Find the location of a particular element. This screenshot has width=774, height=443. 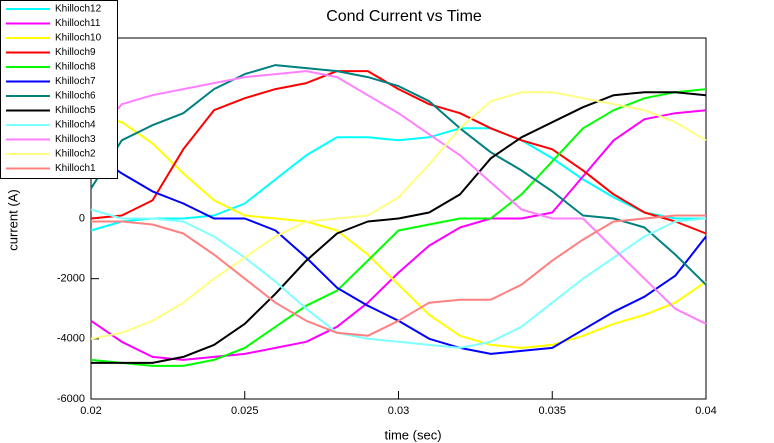

y-tick-label: -6000 is located at coordinates (71, 399).